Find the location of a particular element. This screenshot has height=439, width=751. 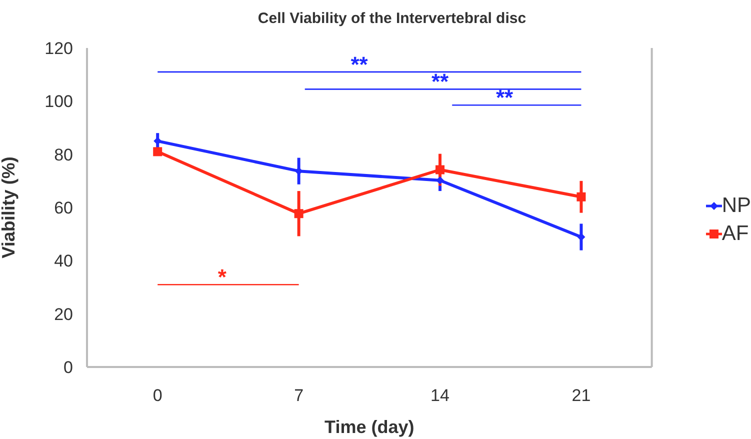

x-axis-title: Time (day) is located at coordinates (369, 427).